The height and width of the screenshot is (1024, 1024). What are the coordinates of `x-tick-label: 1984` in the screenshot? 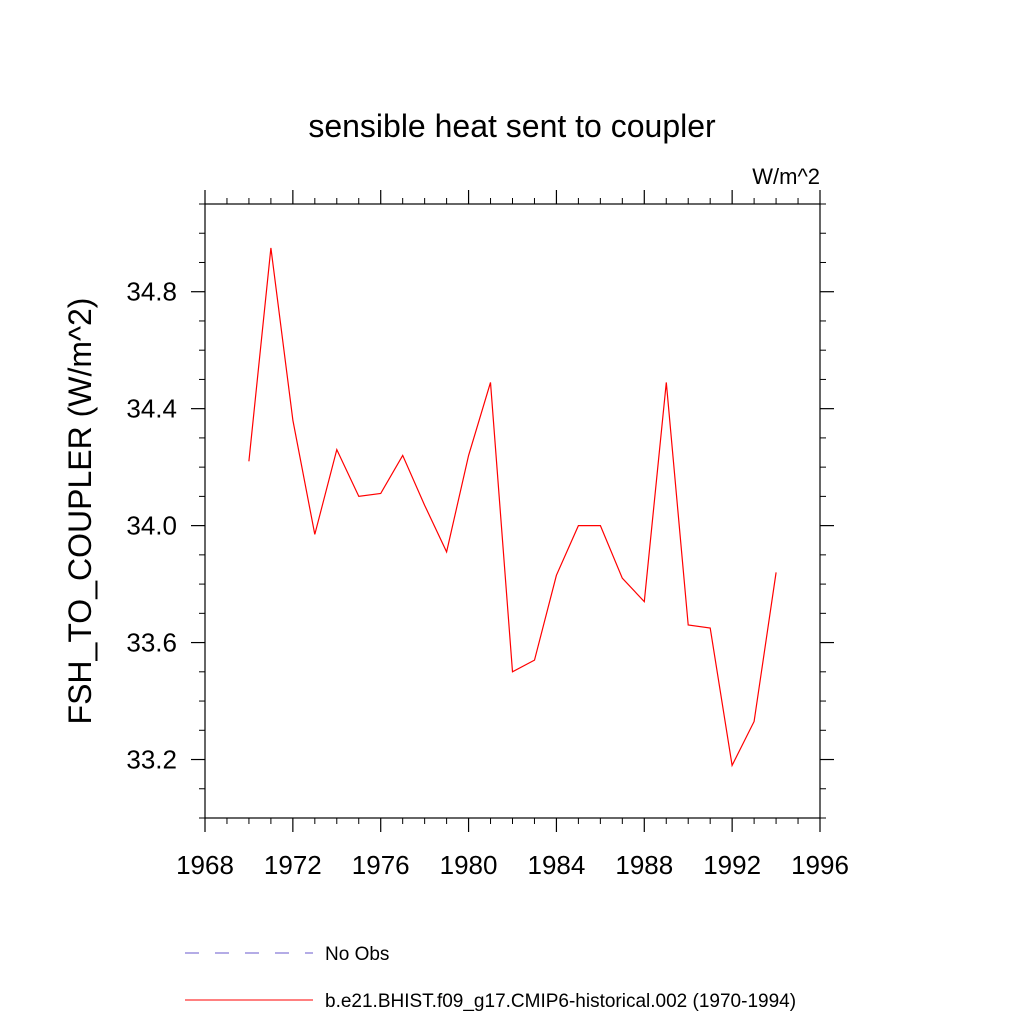 It's located at (557, 865).